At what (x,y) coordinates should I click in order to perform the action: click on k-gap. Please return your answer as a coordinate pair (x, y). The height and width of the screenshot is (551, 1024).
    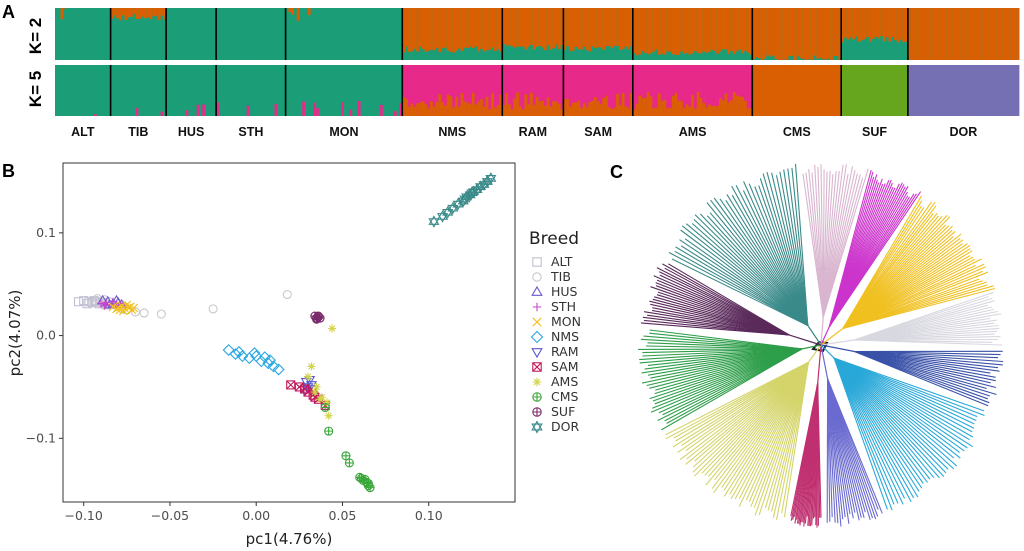
    Looking at the image, I should click on (537, 62).